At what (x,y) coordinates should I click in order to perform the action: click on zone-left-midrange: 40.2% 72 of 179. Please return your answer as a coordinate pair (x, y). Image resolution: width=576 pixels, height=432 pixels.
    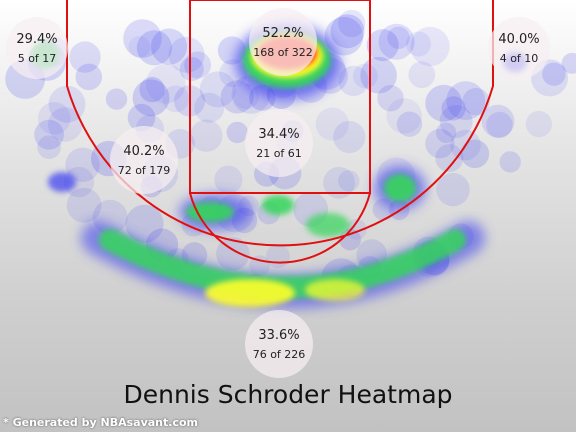
    Looking at the image, I should click on (144, 160).